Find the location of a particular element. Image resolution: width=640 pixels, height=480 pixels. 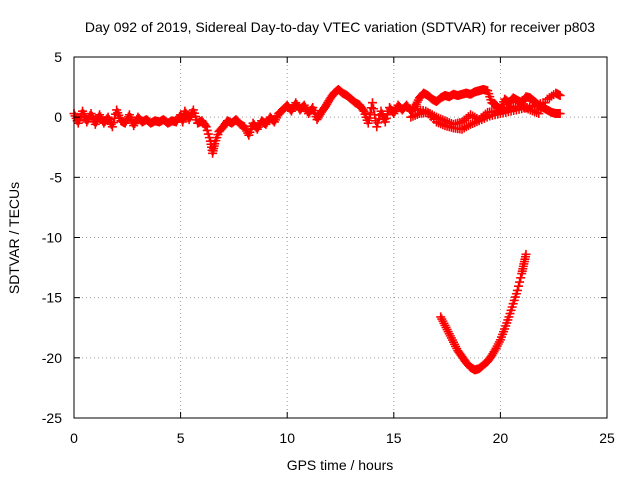

x-tick-label: 20 is located at coordinates (501, 438).